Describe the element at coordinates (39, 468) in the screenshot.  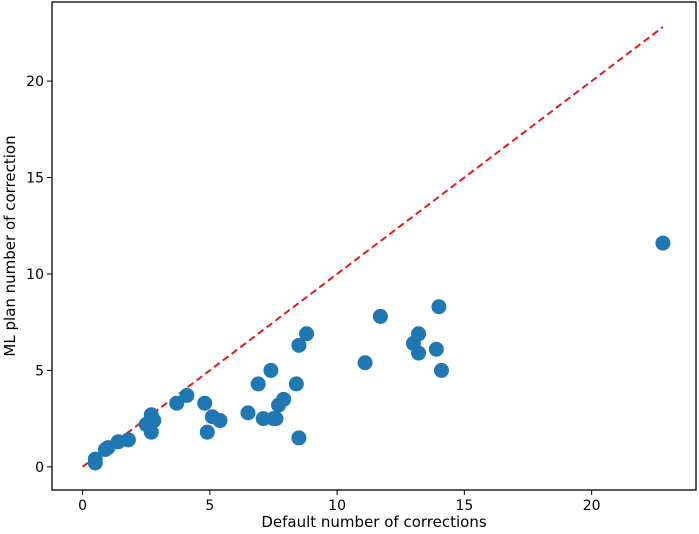
I see `y-tick-label-0: 0` at that location.